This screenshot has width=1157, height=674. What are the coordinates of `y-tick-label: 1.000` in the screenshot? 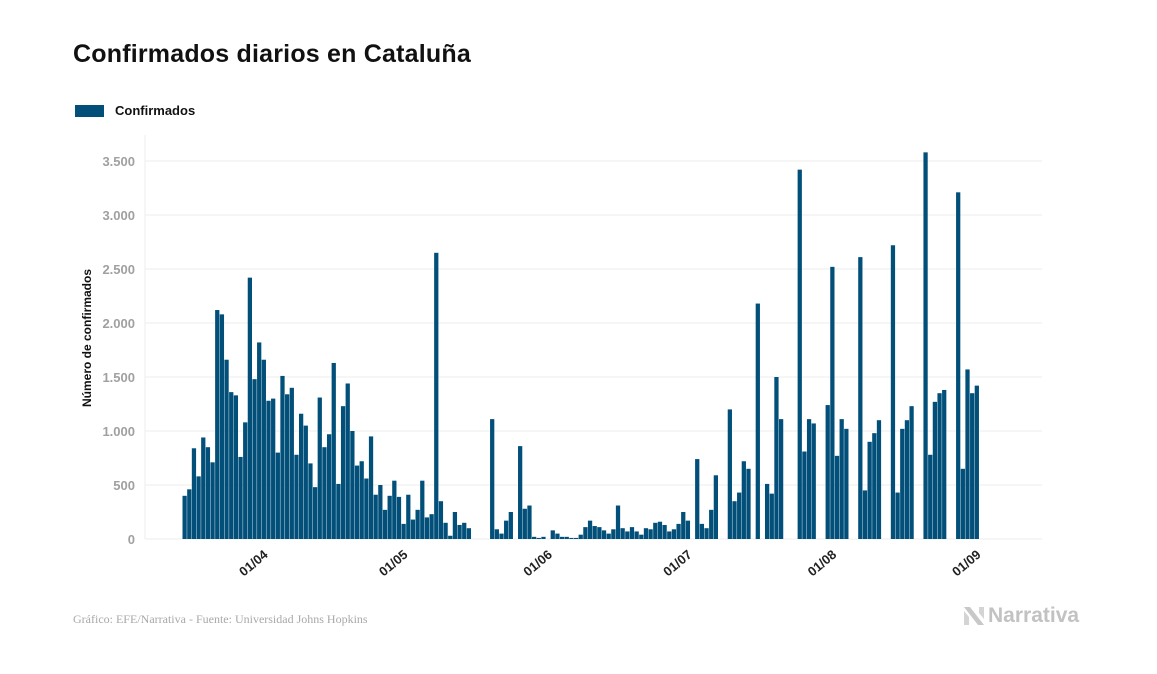 It's located at (118, 431).